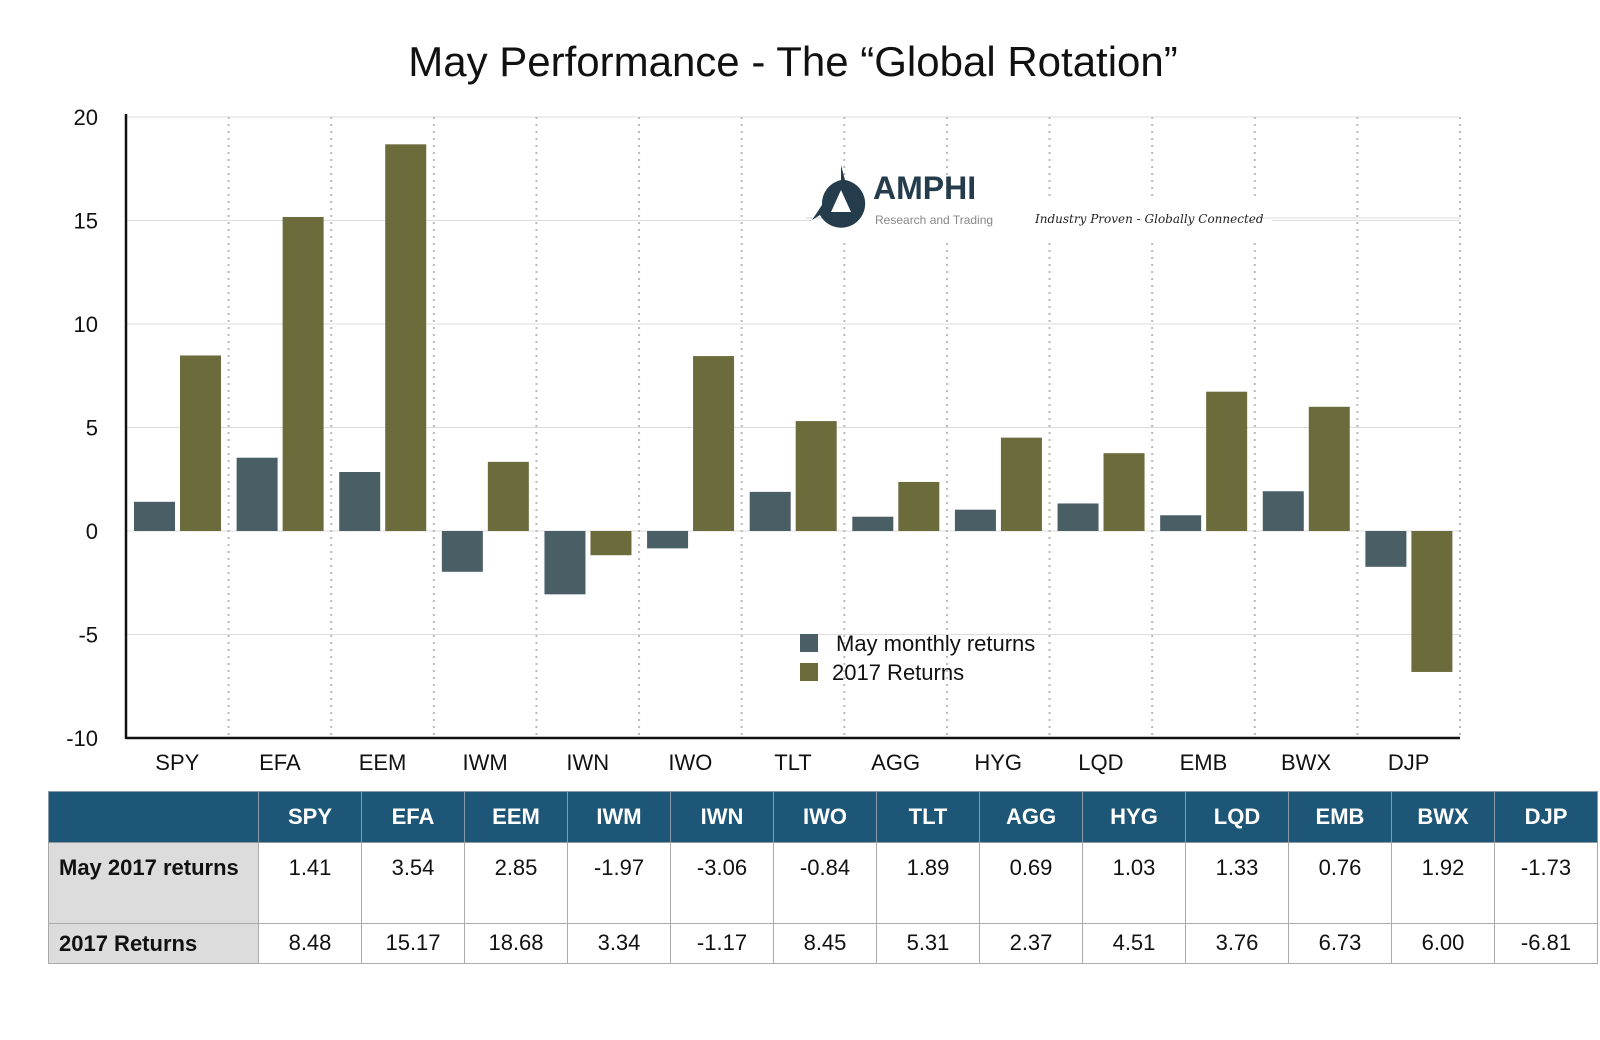 The width and height of the screenshot is (1600, 1040). I want to click on table-cell: 1.41, so click(310, 883).